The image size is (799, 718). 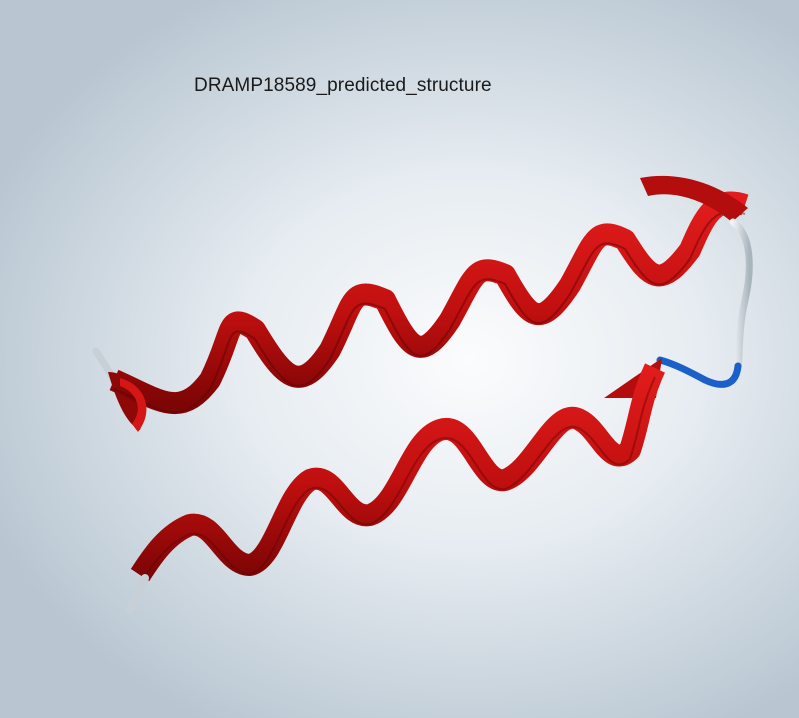 I want to click on structure-title: DRAMP18589_predicted_structure, so click(x=343, y=85).